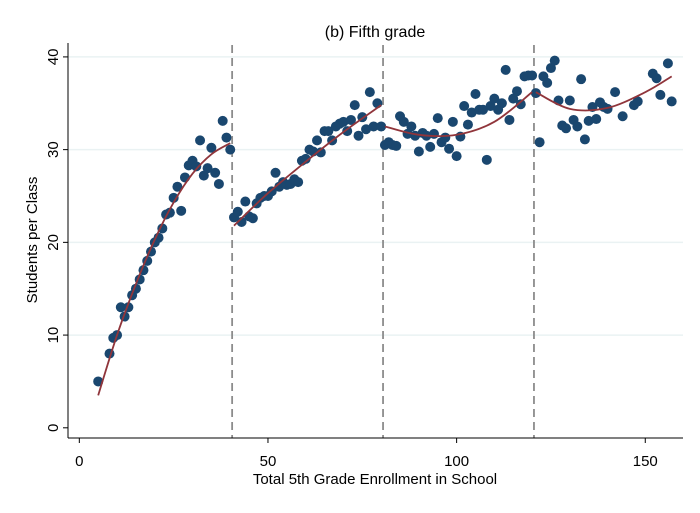 The width and height of the screenshot is (700, 513). Describe the element at coordinates (53, 428) in the screenshot. I see `y-tick-label: 0` at that location.